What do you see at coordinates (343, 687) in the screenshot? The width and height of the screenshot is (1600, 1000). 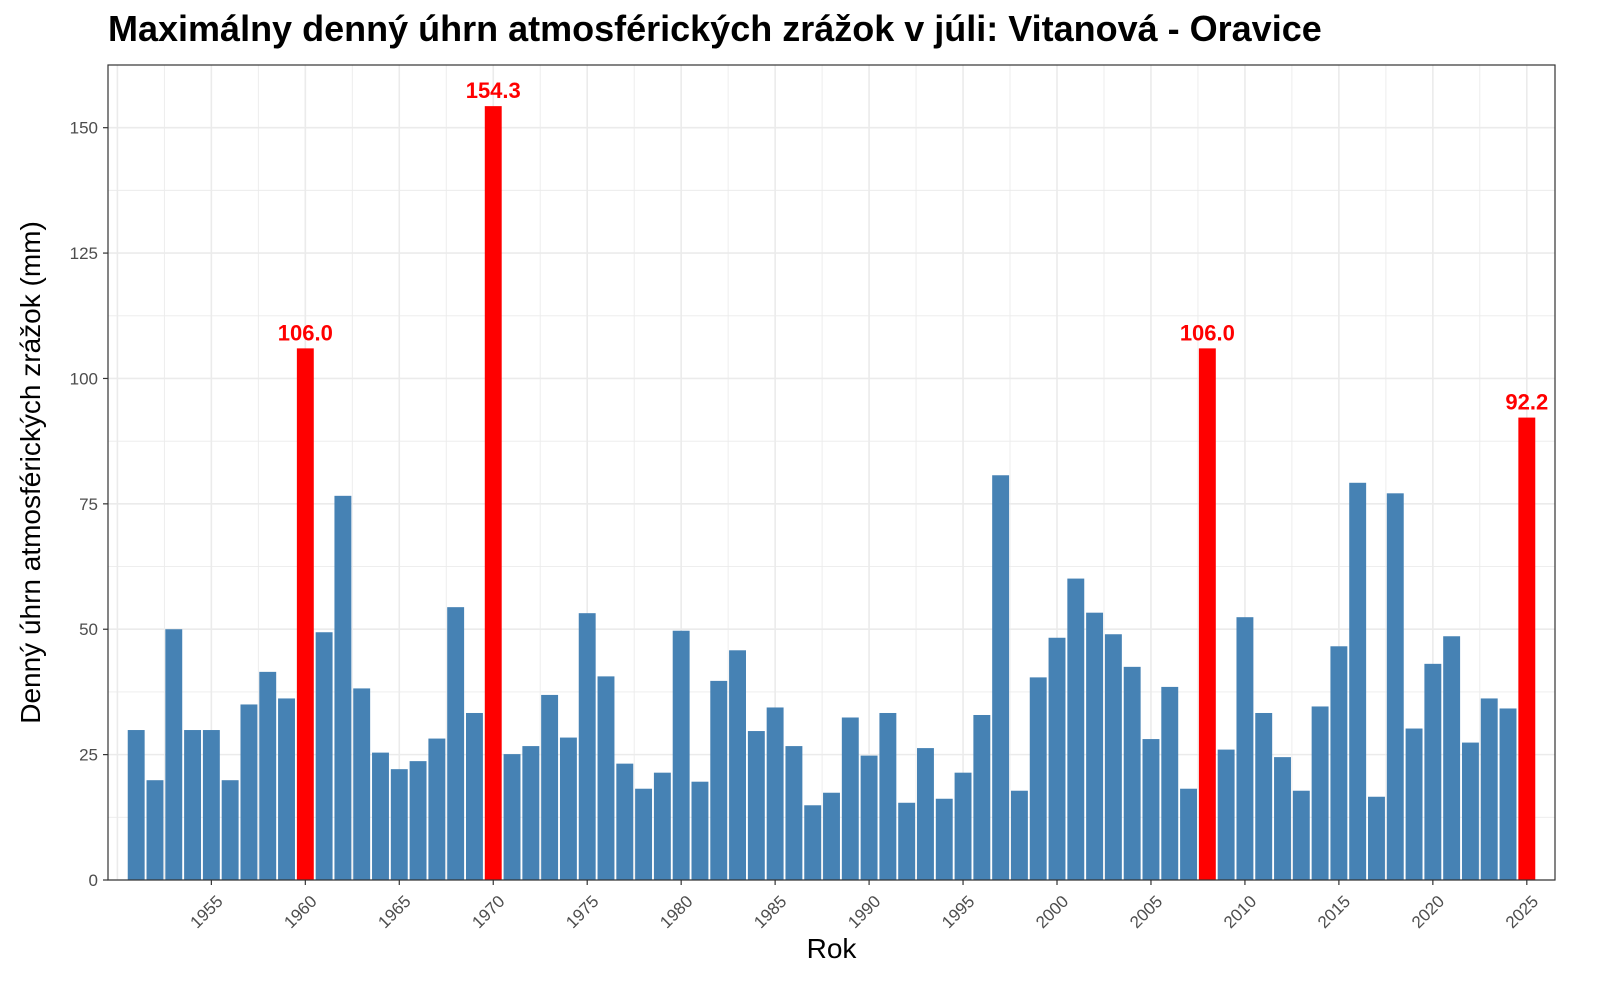 I see `bar-1962` at bounding box center [343, 687].